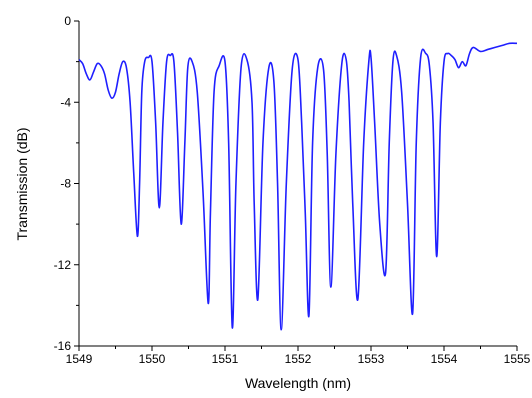 This screenshot has height=398, width=532. Describe the element at coordinates (67, 21) in the screenshot. I see `y-tick-label: 0` at that location.